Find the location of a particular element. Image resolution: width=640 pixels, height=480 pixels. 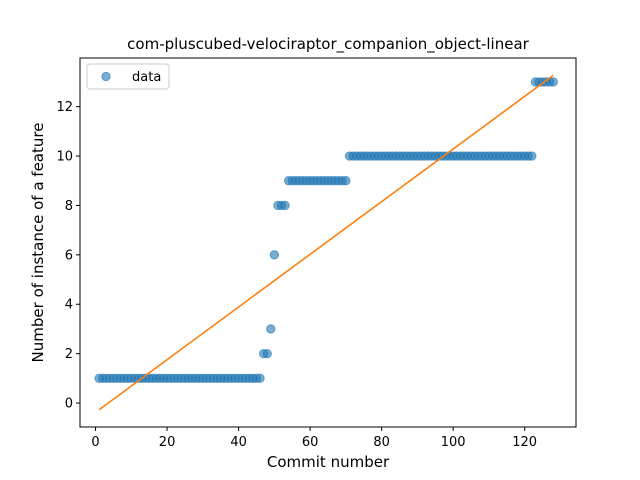

y-tick-label: 12 is located at coordinates (64, 107).